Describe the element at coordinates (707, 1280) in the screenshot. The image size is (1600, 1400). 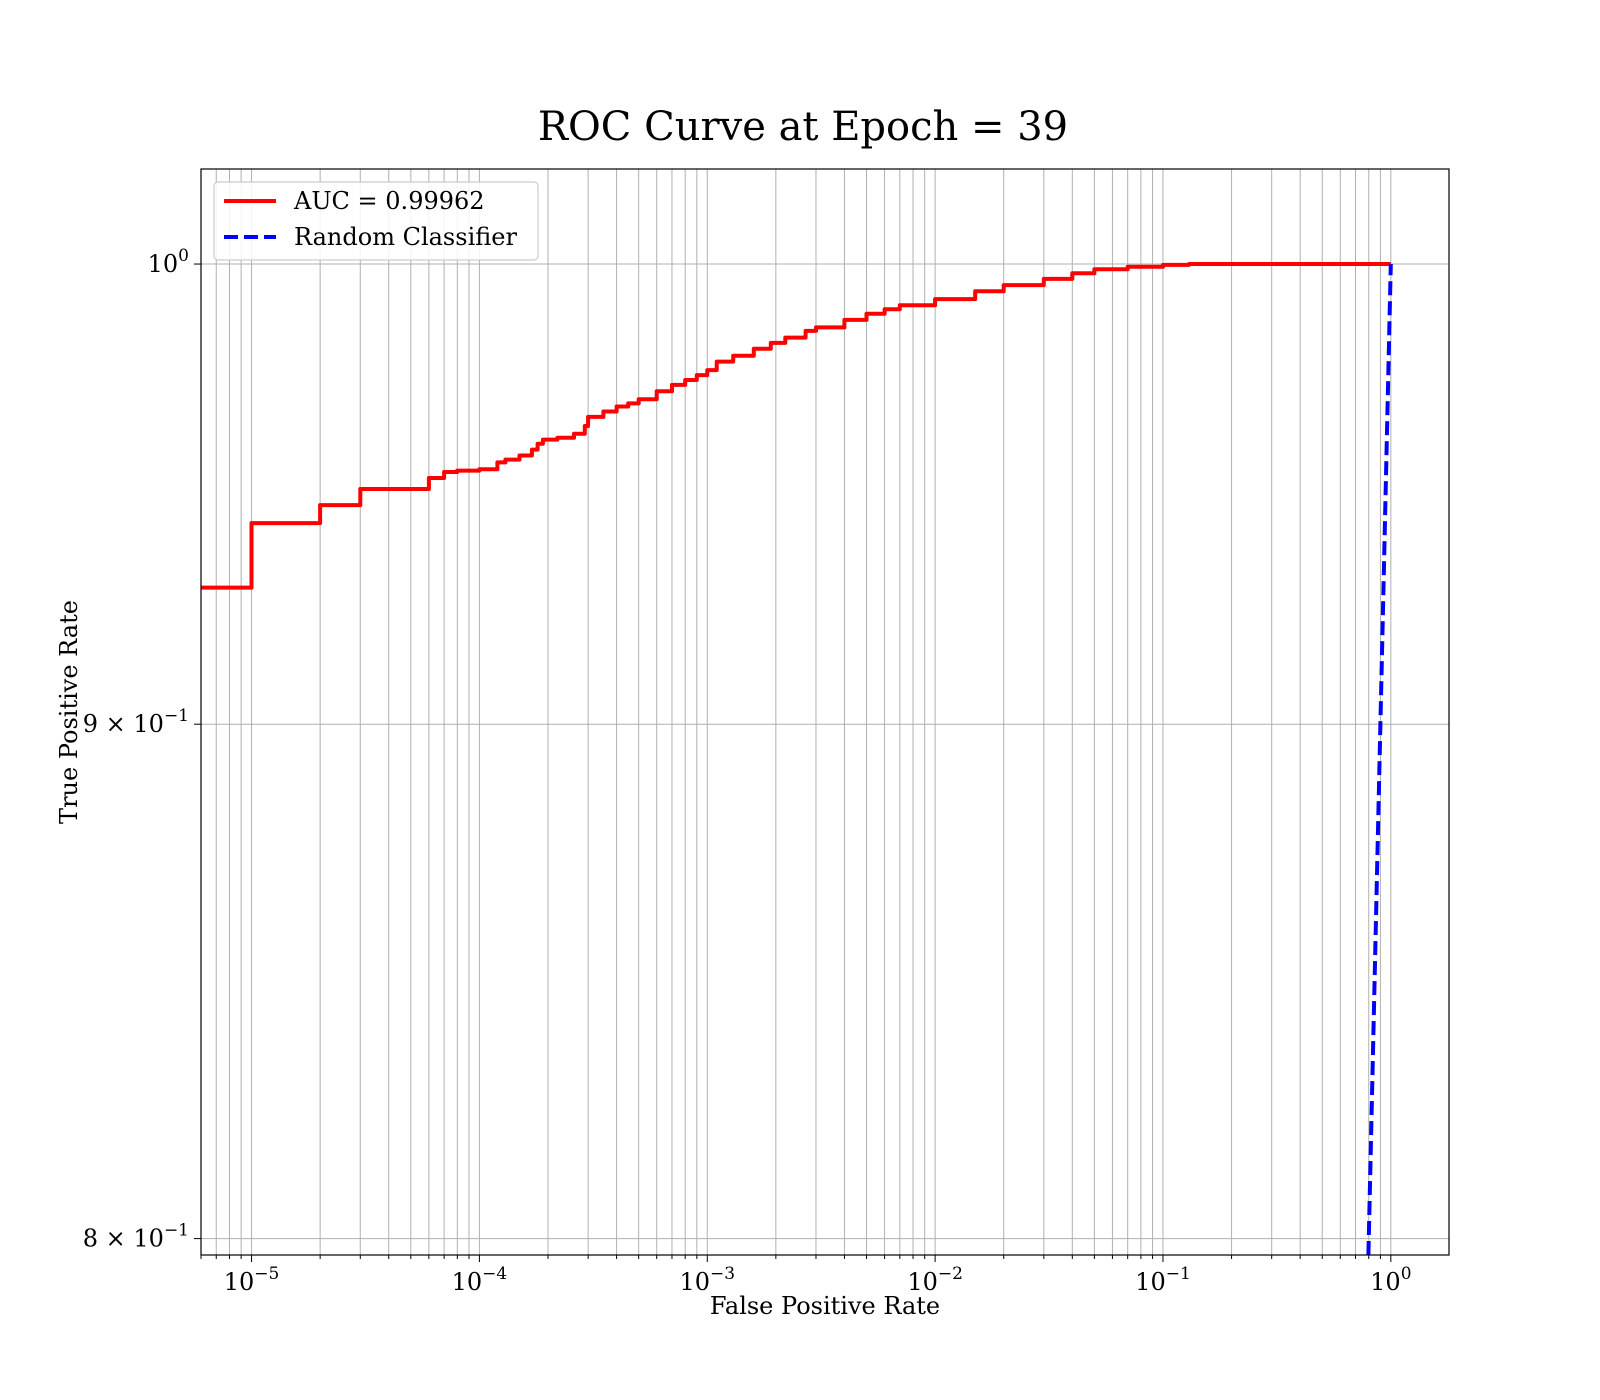
I see `x-tick-label: 10⁻³` at that location.